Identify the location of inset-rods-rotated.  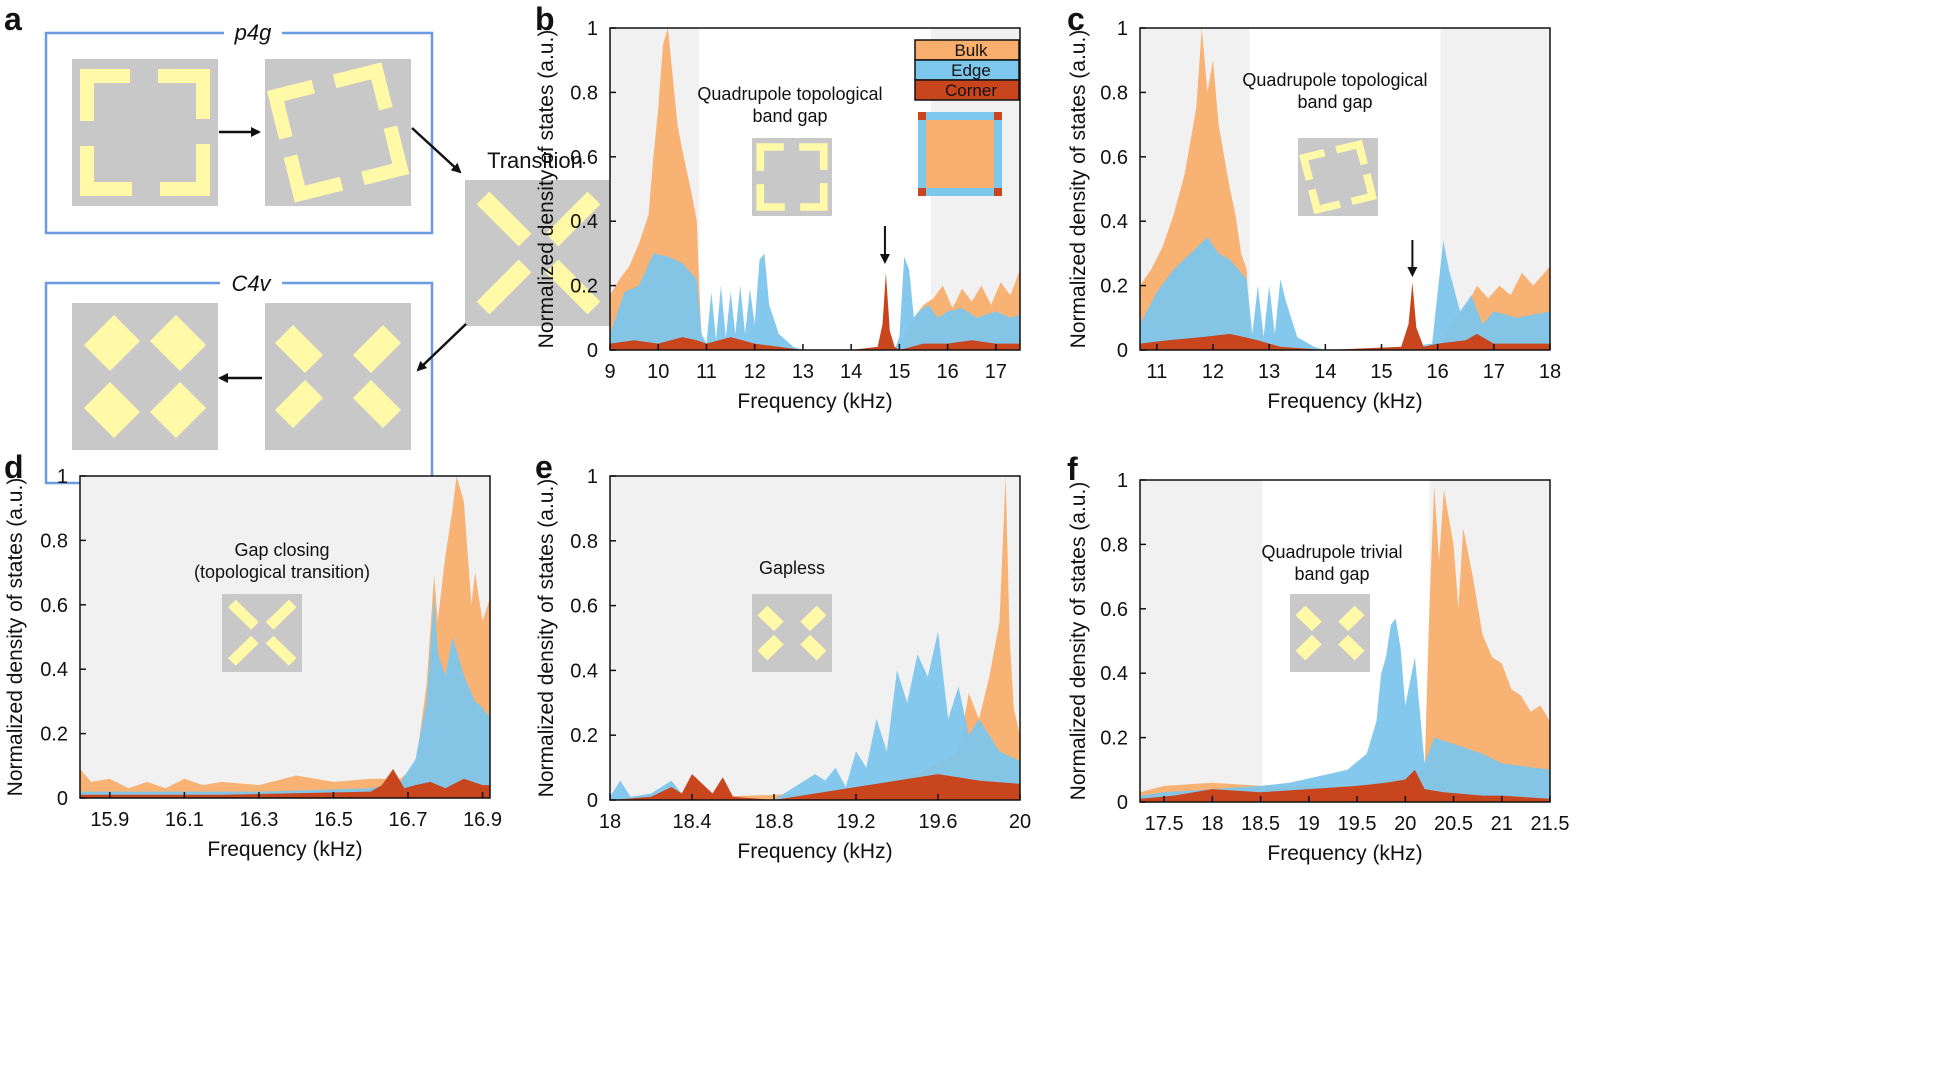
(1338, 177).